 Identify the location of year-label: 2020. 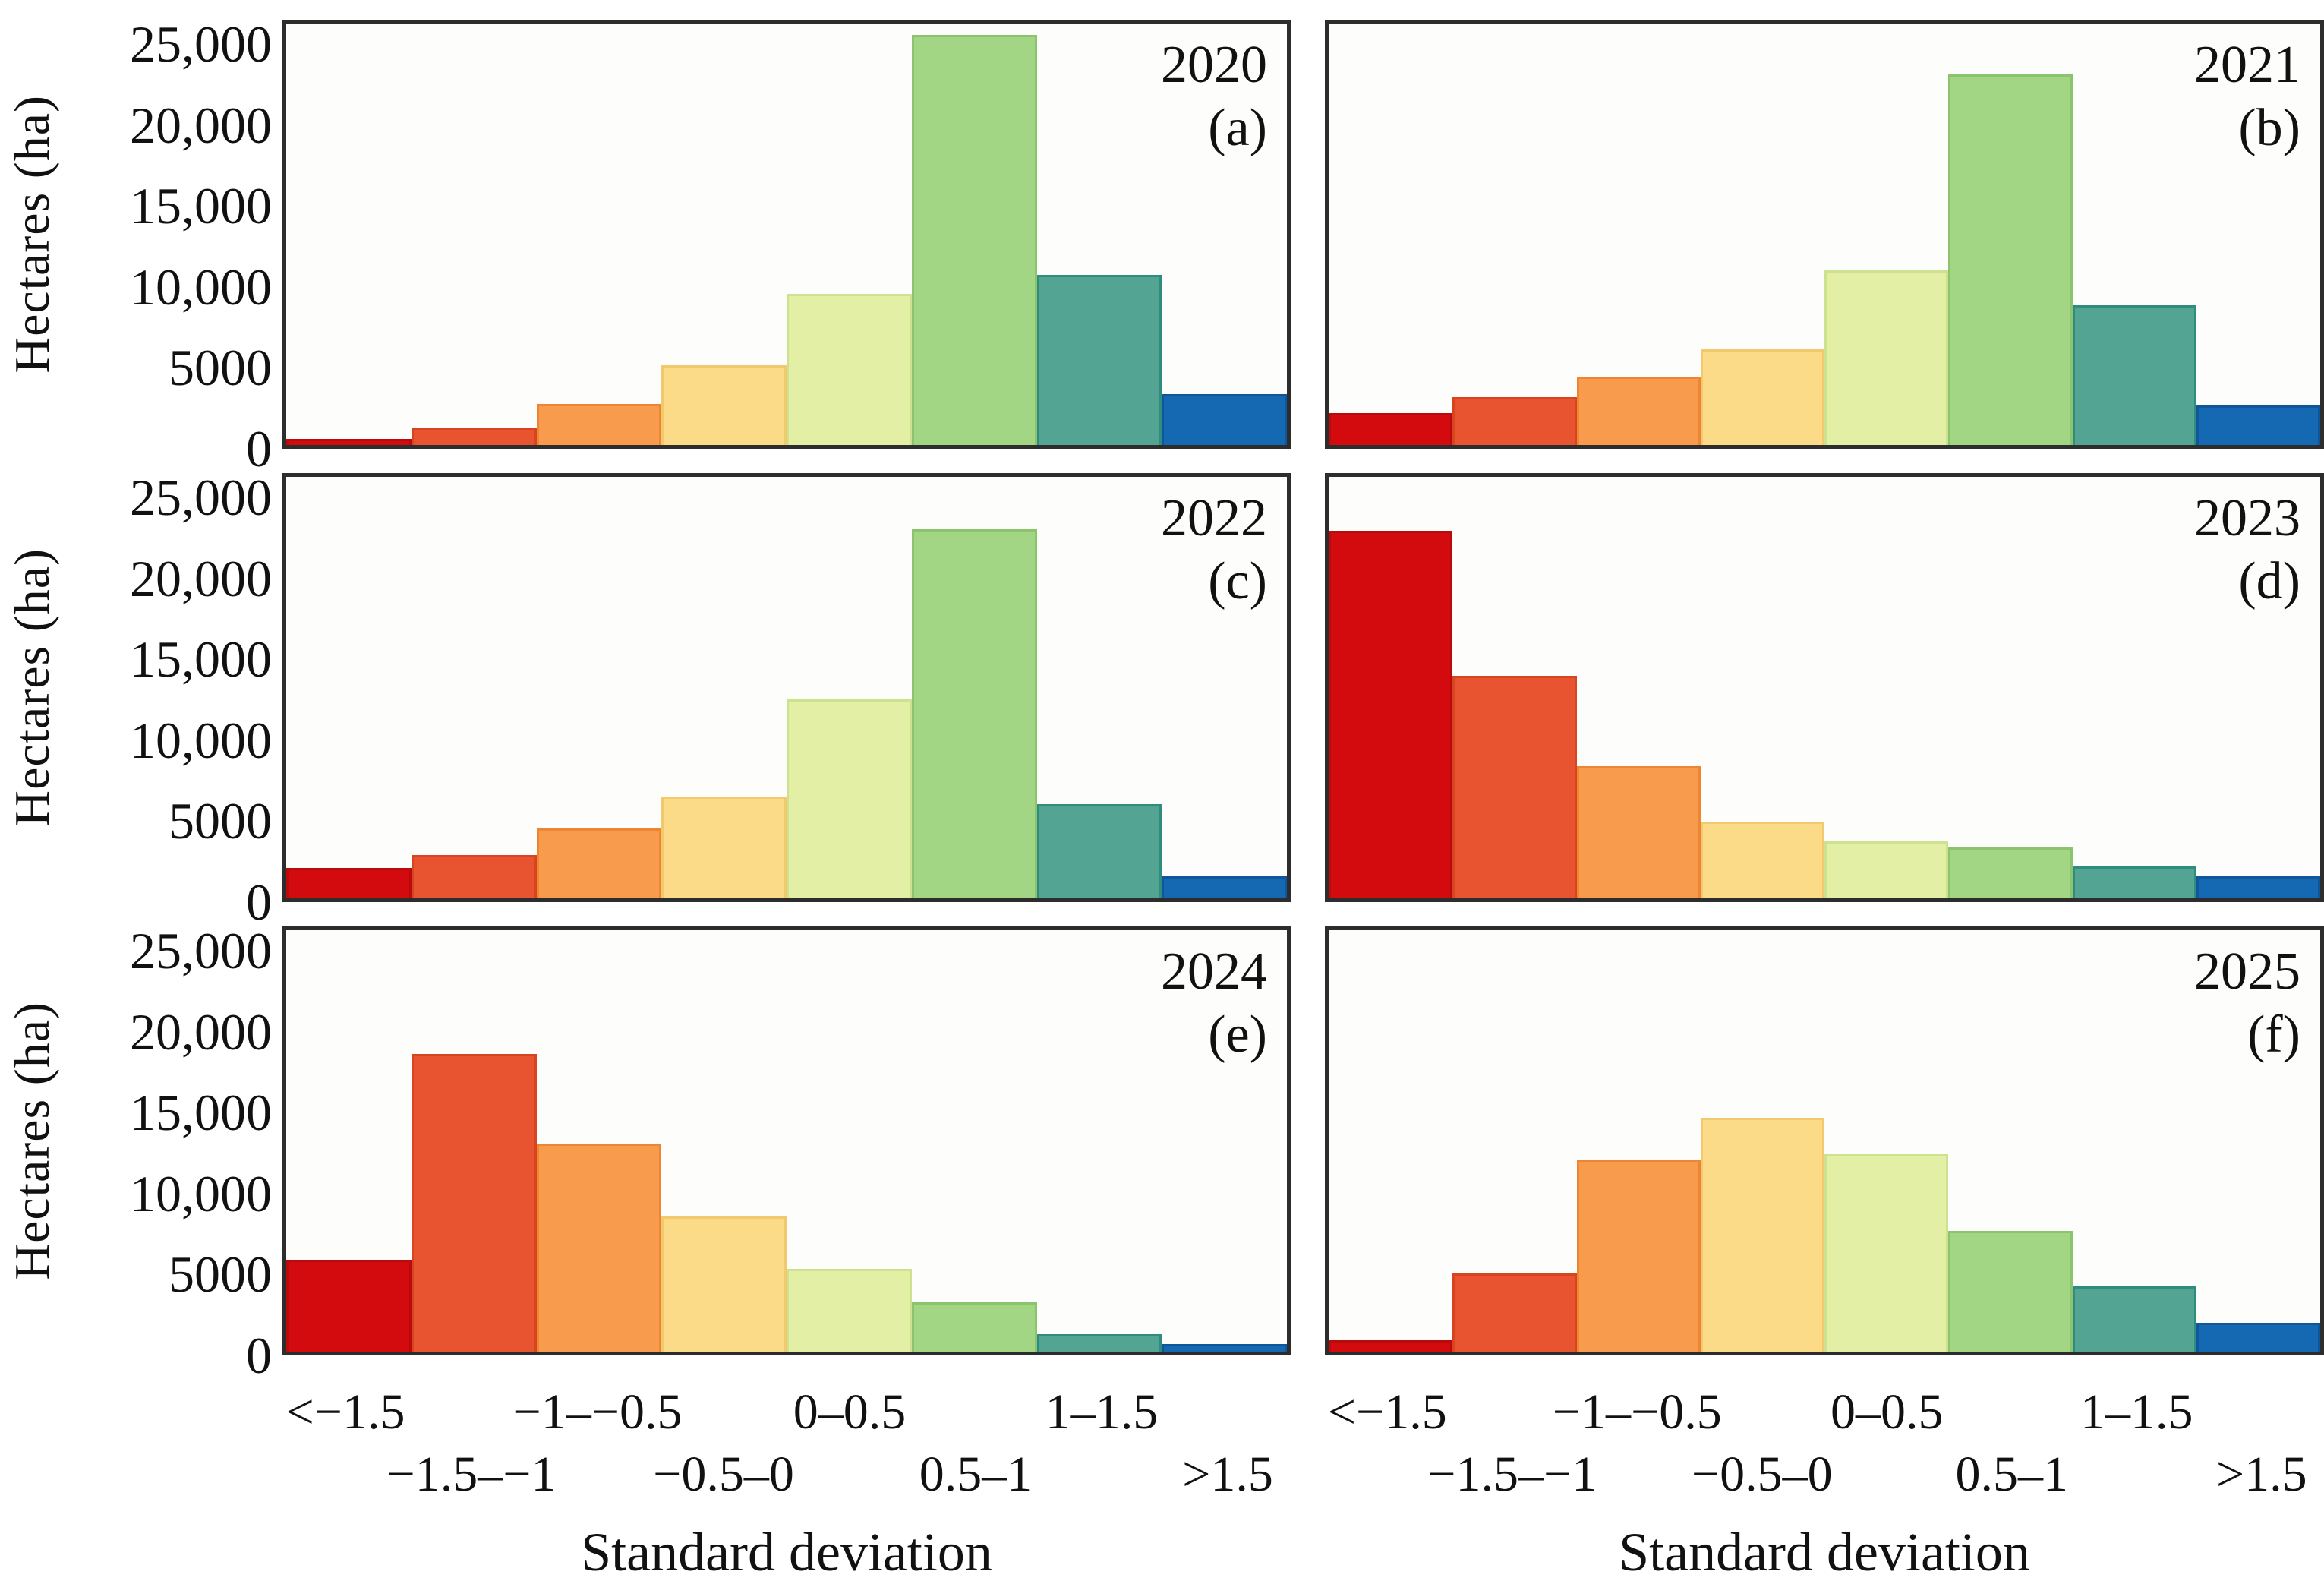
(1214, 65).